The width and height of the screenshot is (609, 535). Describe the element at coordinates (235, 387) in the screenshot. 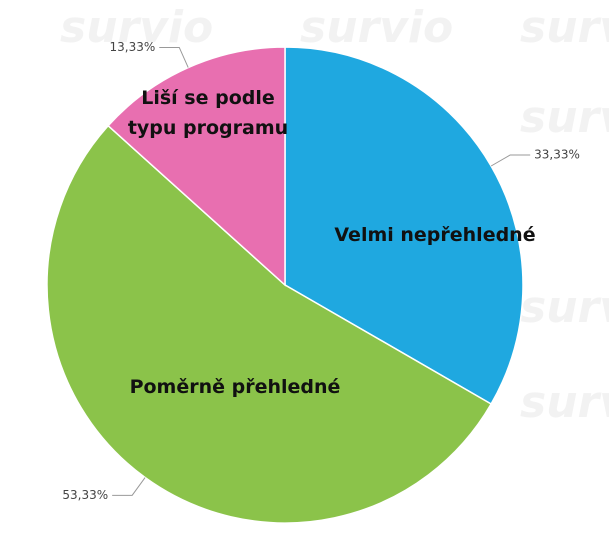

I see `slice-label: Poměrně přehledné` at that location.